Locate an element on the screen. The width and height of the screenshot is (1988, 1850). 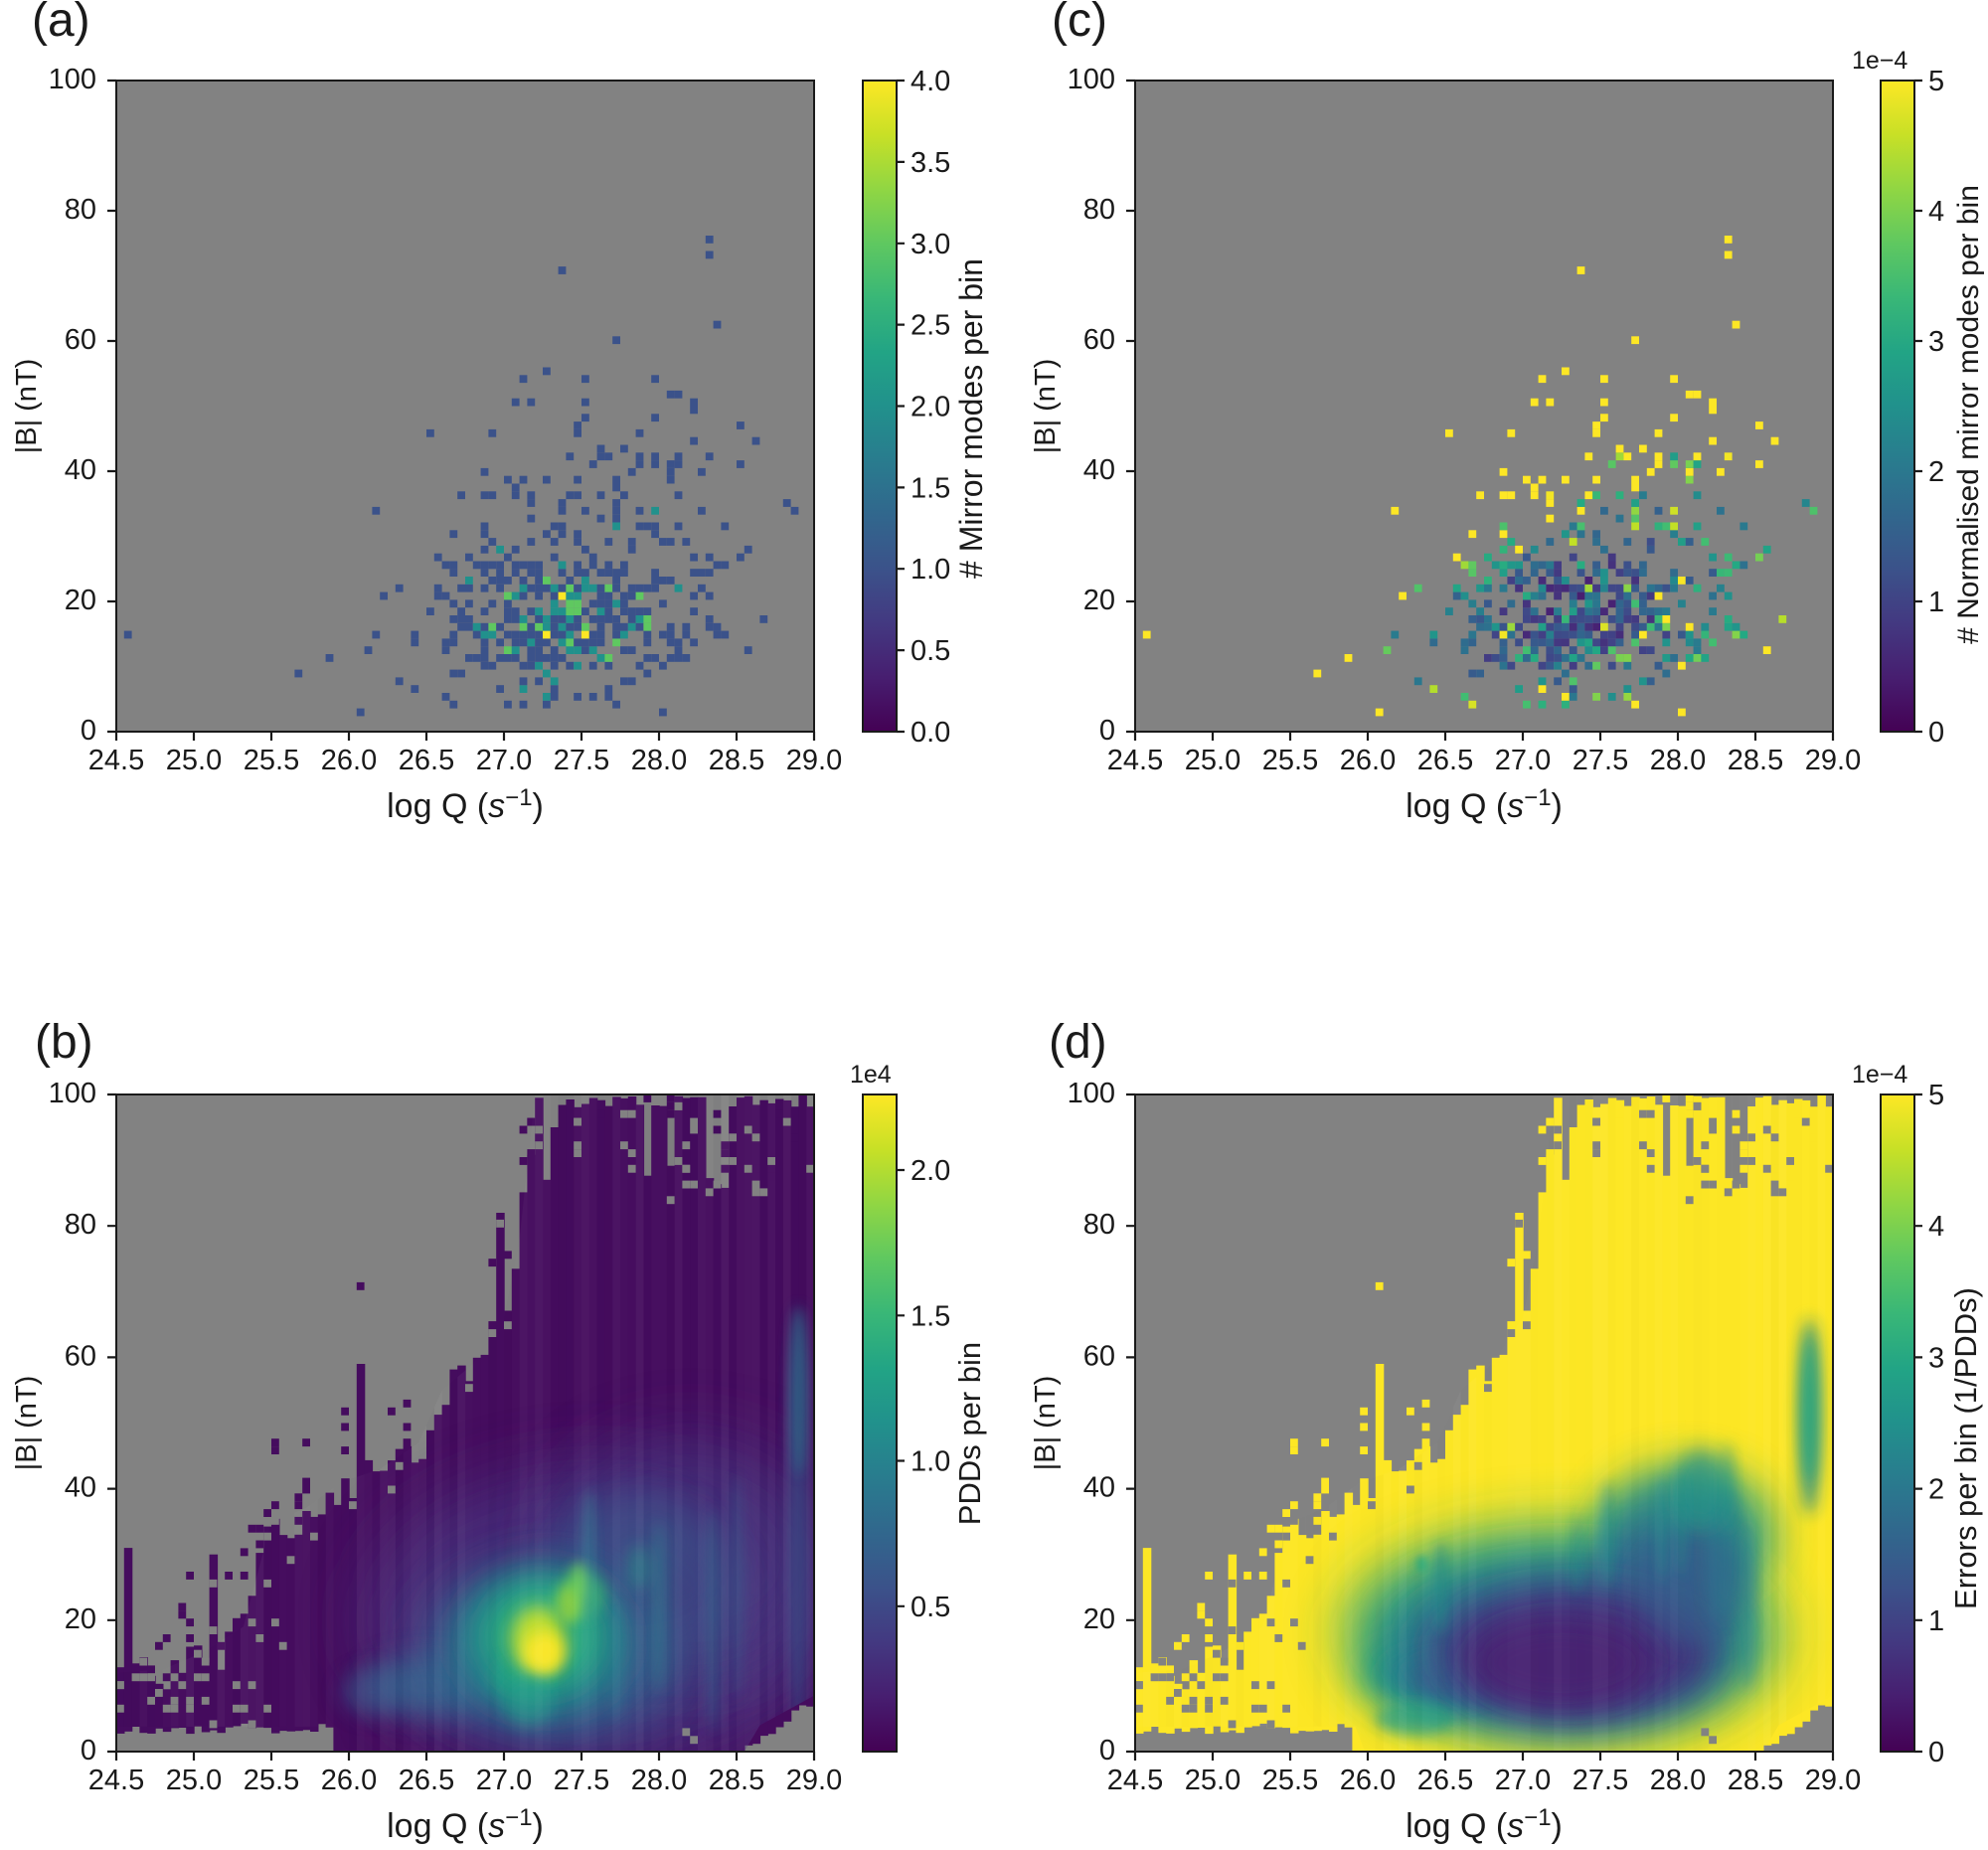
svg-text: log Q (s−1) is located at coordinates (1484, 1824).